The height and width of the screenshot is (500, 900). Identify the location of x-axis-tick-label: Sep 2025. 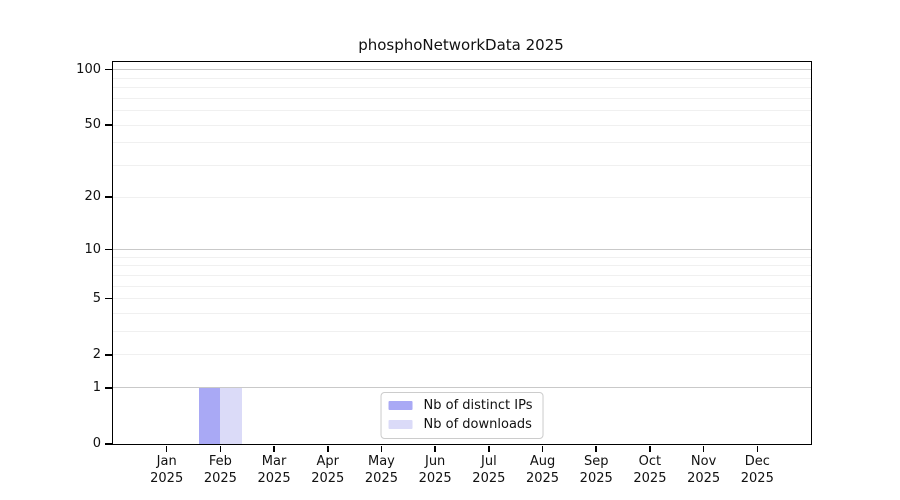
(596, 470).